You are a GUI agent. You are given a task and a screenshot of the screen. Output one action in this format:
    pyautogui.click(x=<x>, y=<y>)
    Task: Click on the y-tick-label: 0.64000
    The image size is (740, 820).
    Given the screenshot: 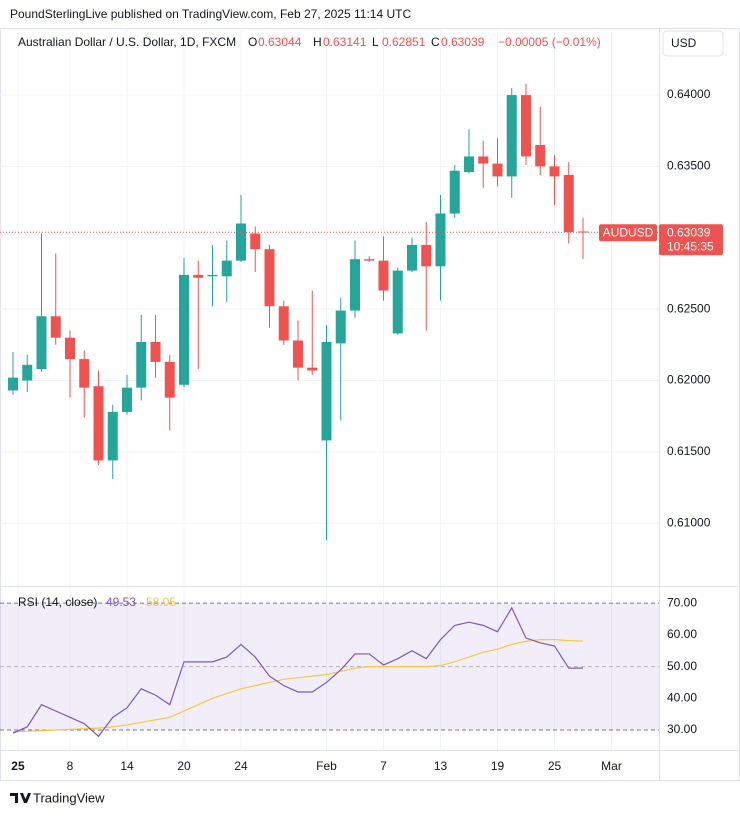 What is the action you would take?
    pyautogui.click(x=689, y=94)
    